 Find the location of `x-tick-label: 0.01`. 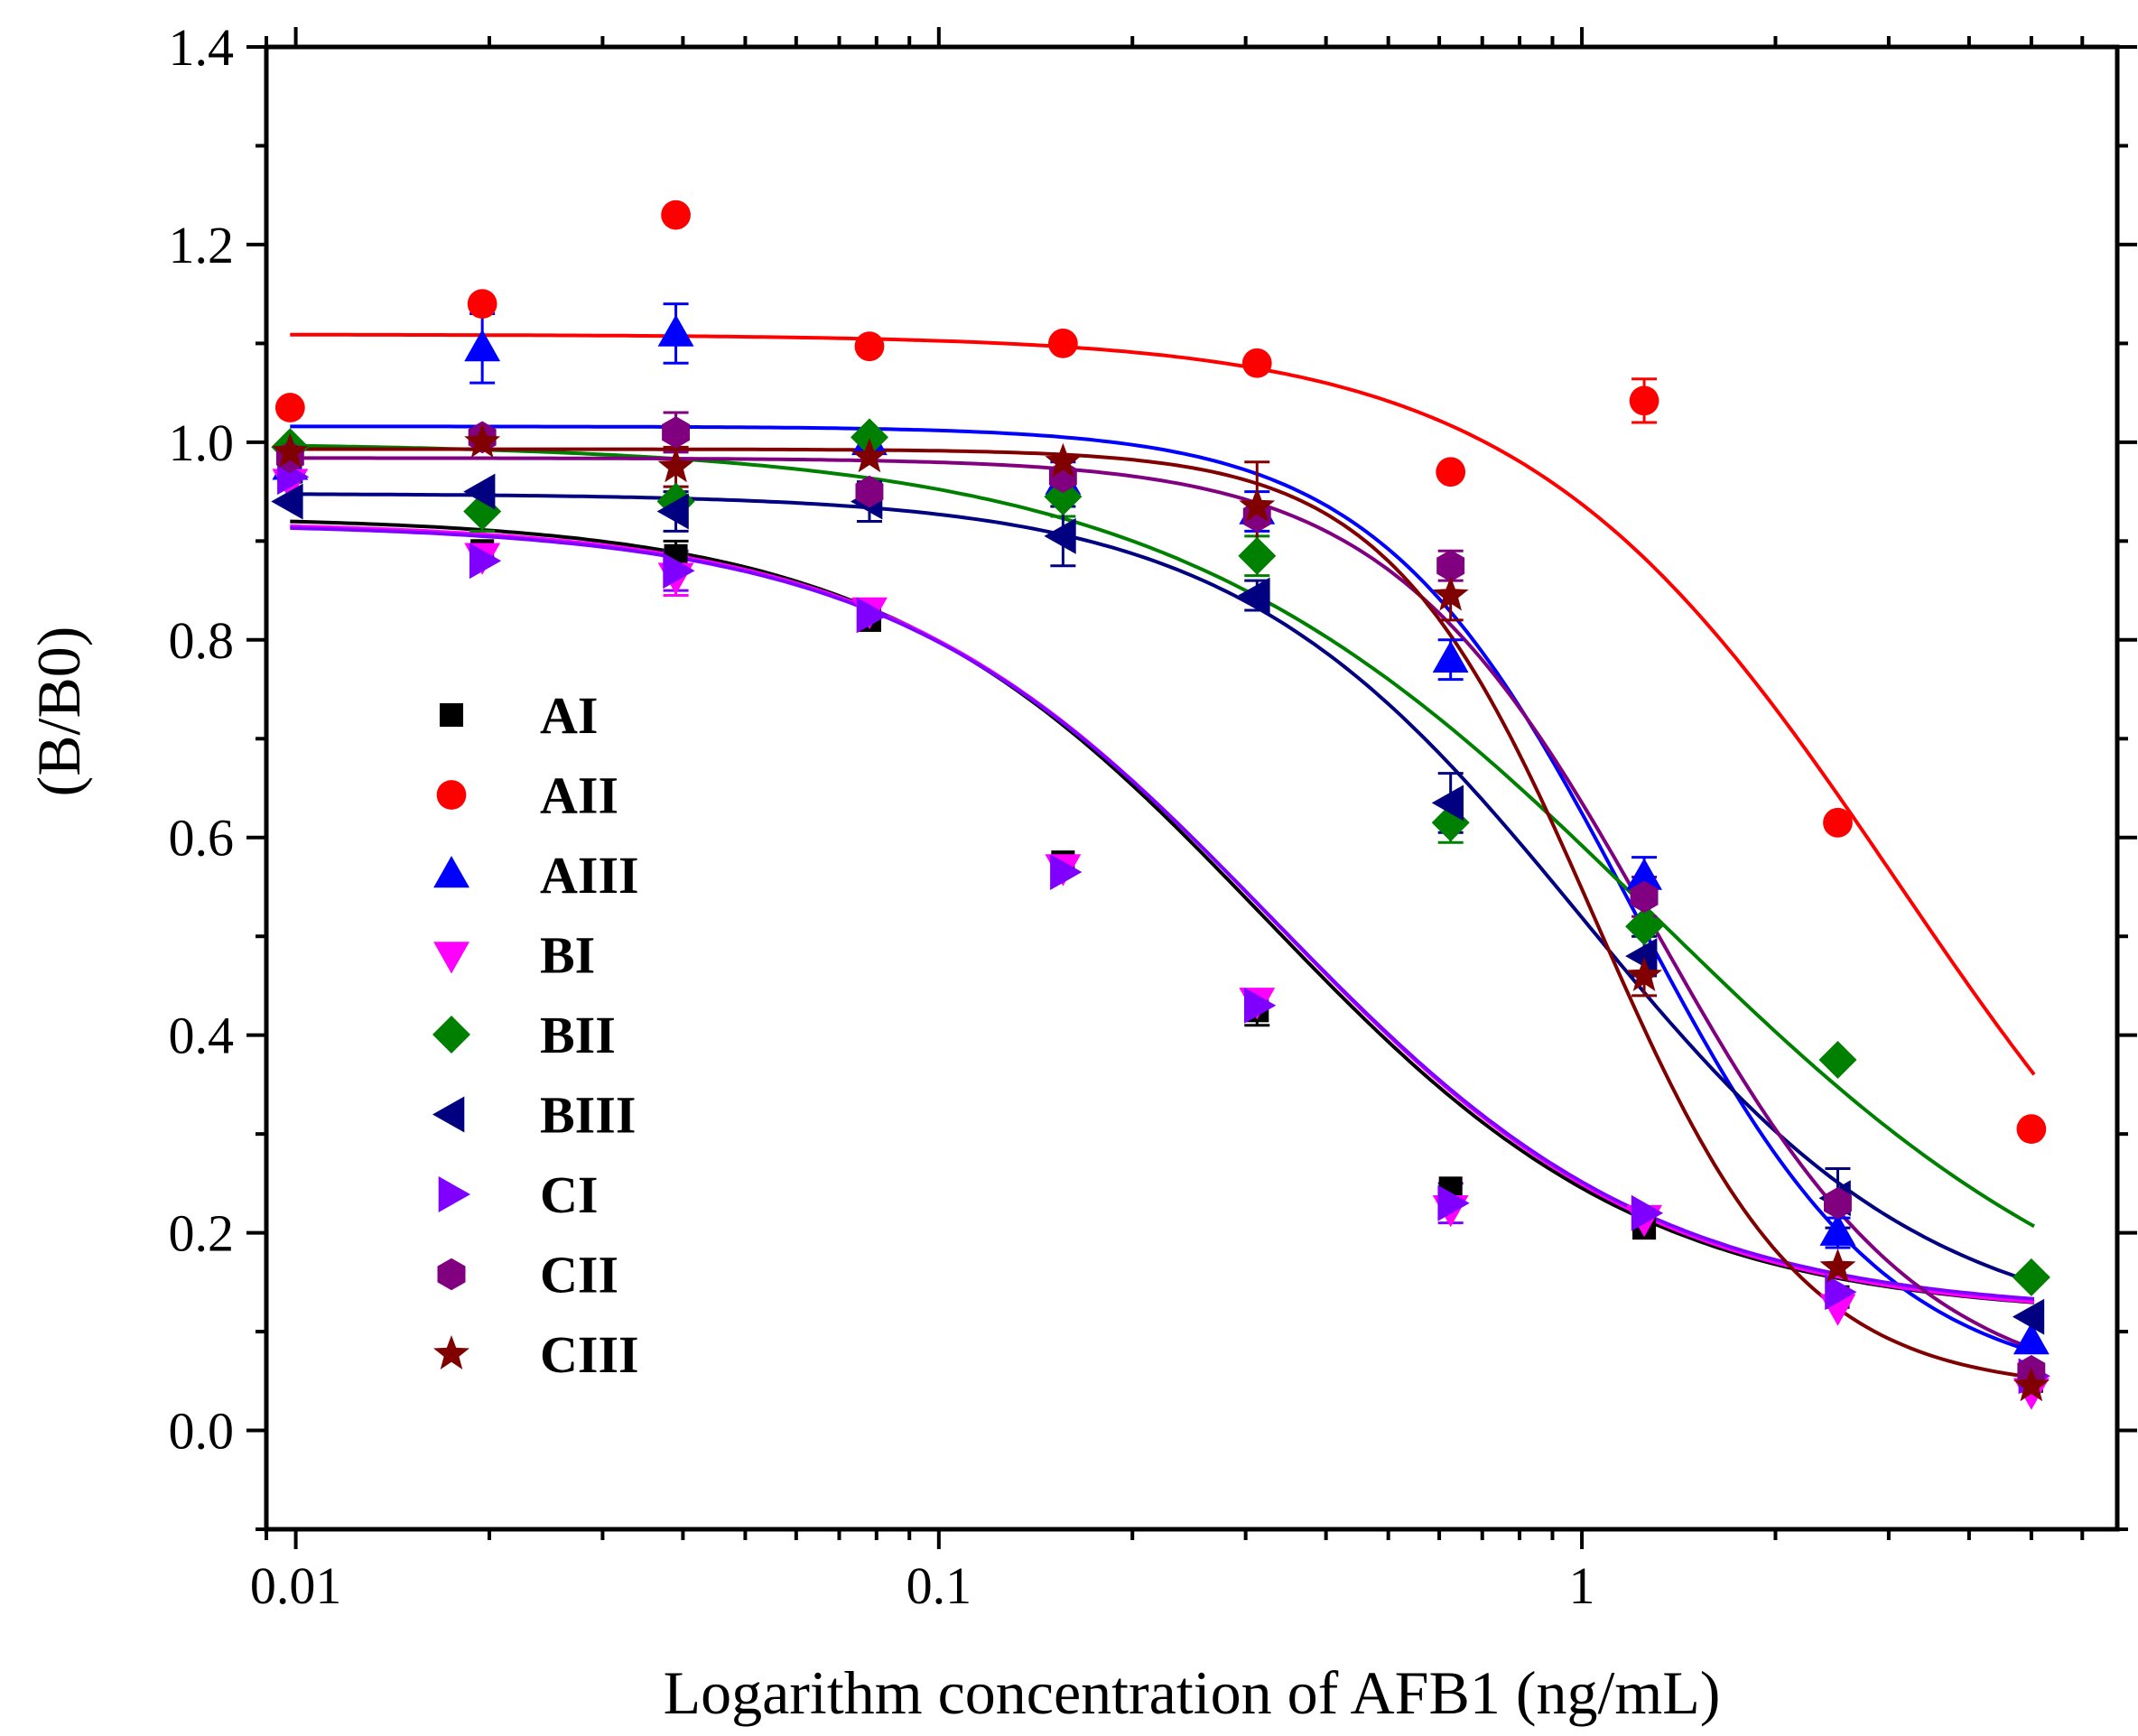

x-tick-label: 0.01 is located at coordinates (296, 1585).